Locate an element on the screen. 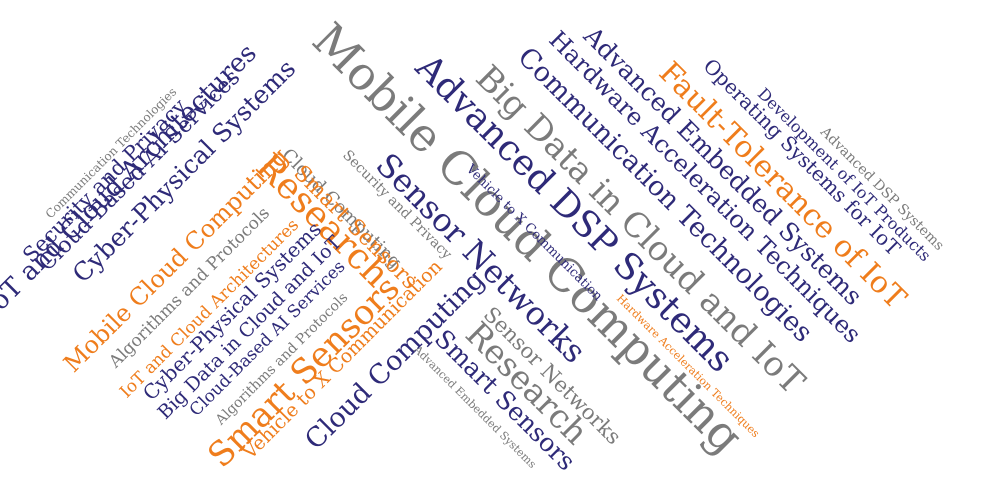  word-cloud-based-ai-services-19: Cloud-Based AI Services is located at coordinates (140, 171).